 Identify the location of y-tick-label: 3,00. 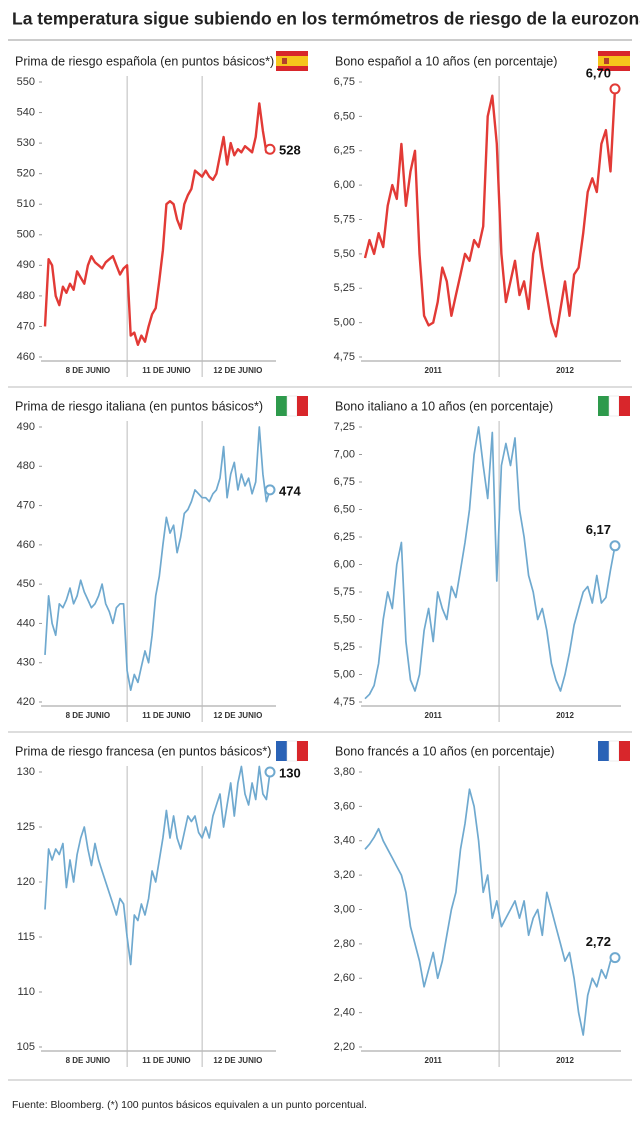
(344, 909).